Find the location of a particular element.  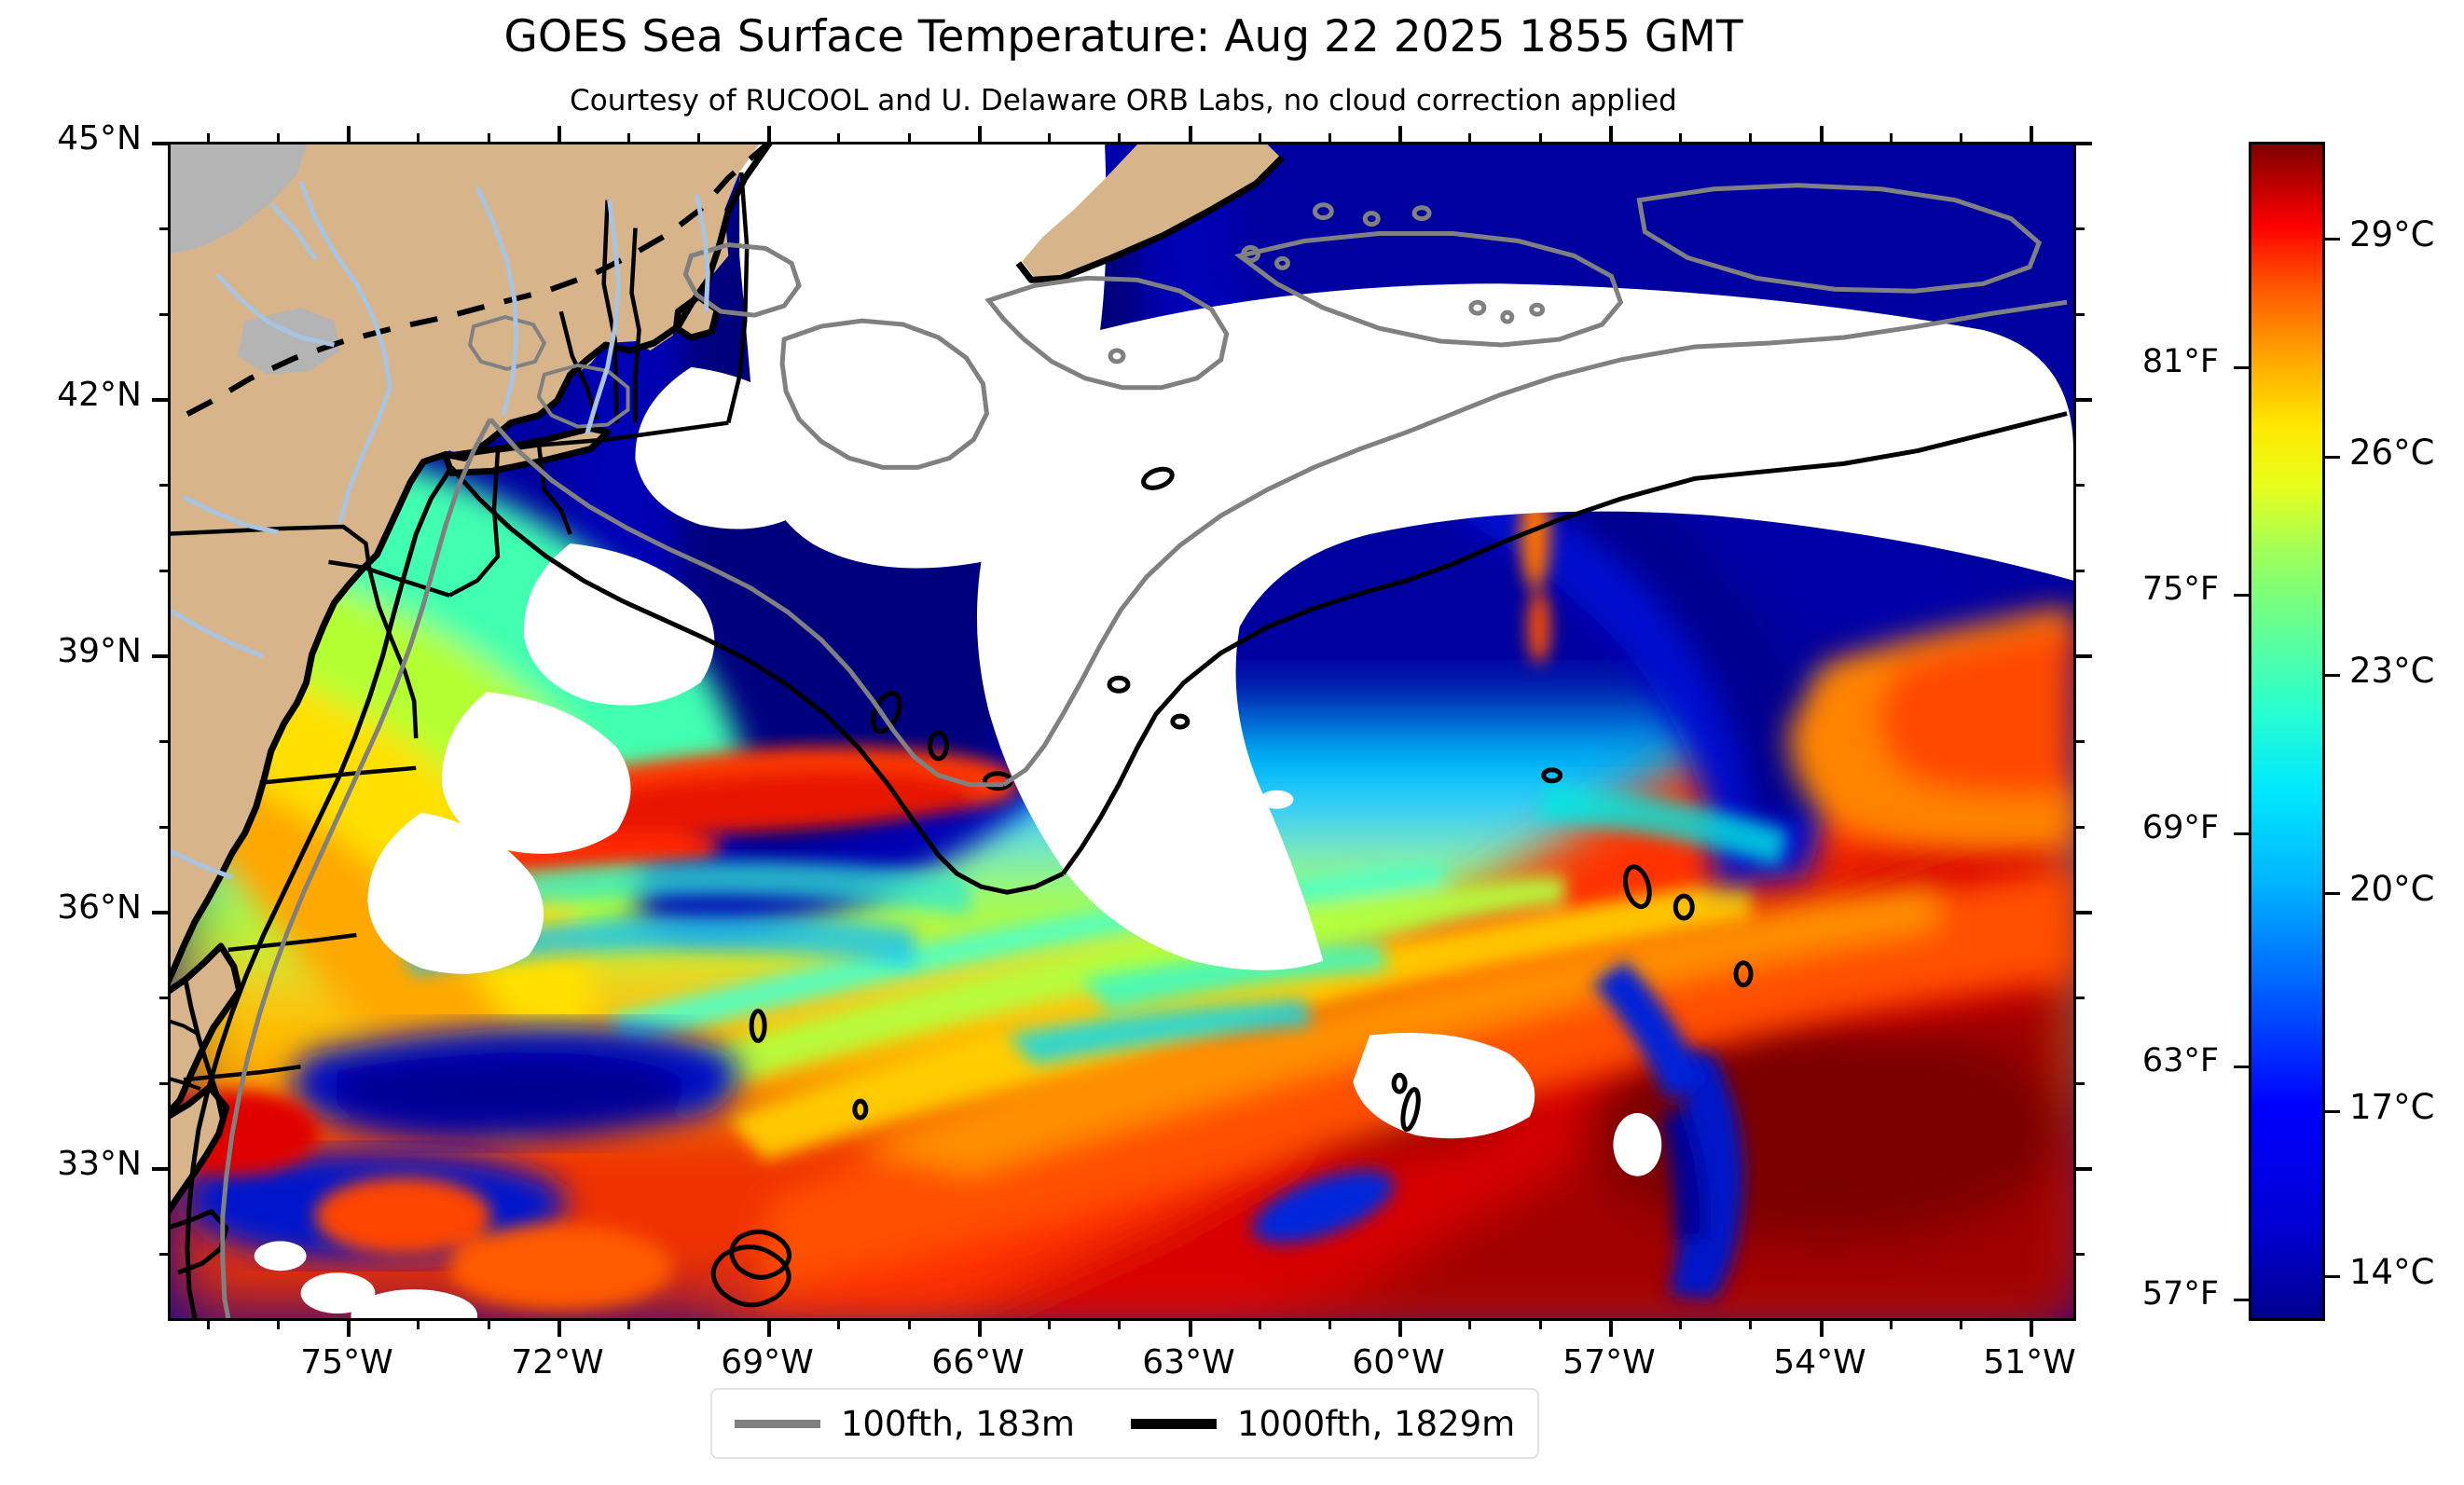

line-swatch-gray-icon is located at coordinates (777, 1423).